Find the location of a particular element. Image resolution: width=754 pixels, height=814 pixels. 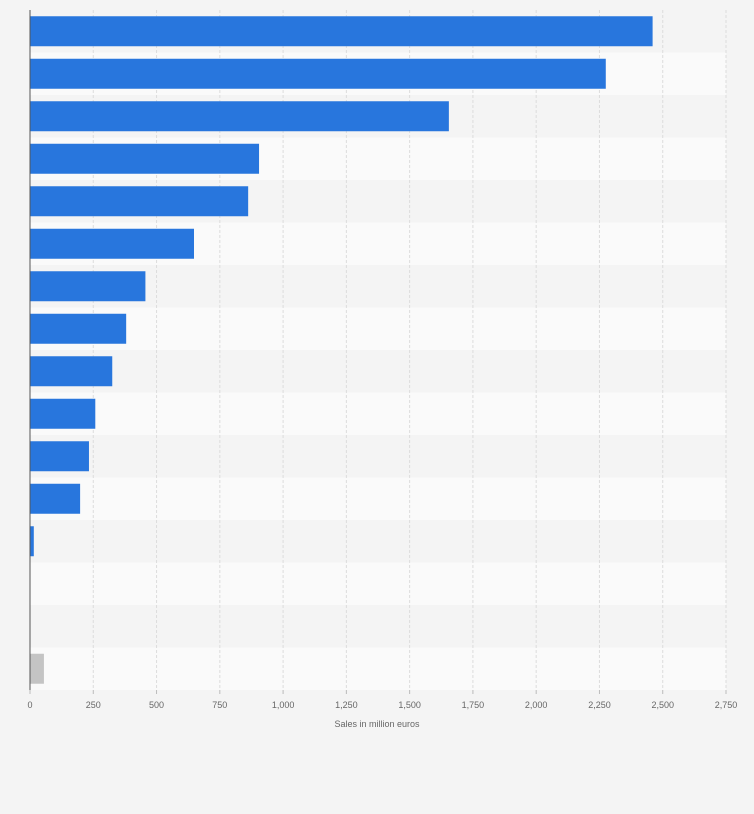

x-tick-label: 2,000 is located at coordinates (536, 705).